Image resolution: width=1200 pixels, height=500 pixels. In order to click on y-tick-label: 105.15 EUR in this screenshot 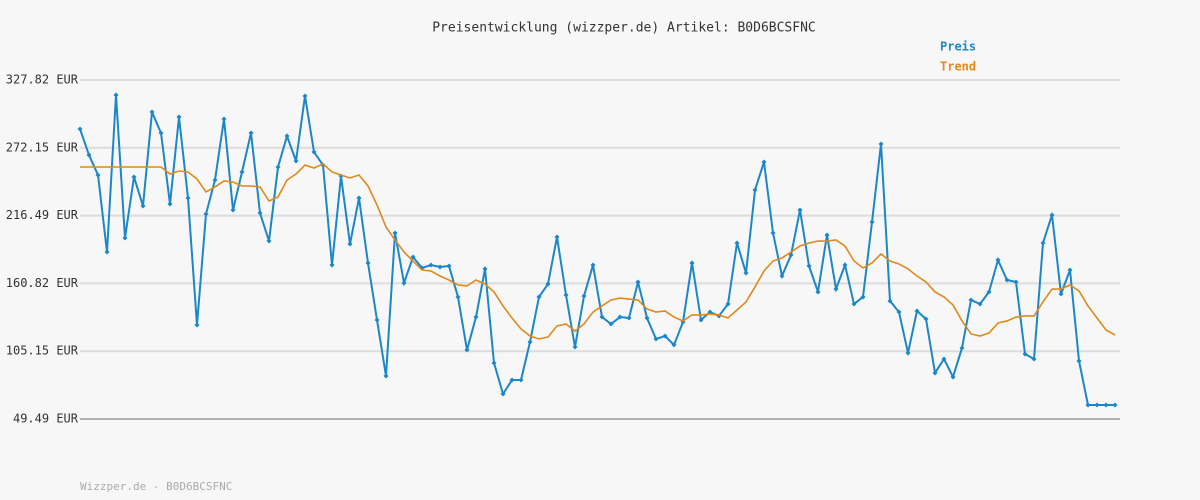, I will do `click(42, 351)`.